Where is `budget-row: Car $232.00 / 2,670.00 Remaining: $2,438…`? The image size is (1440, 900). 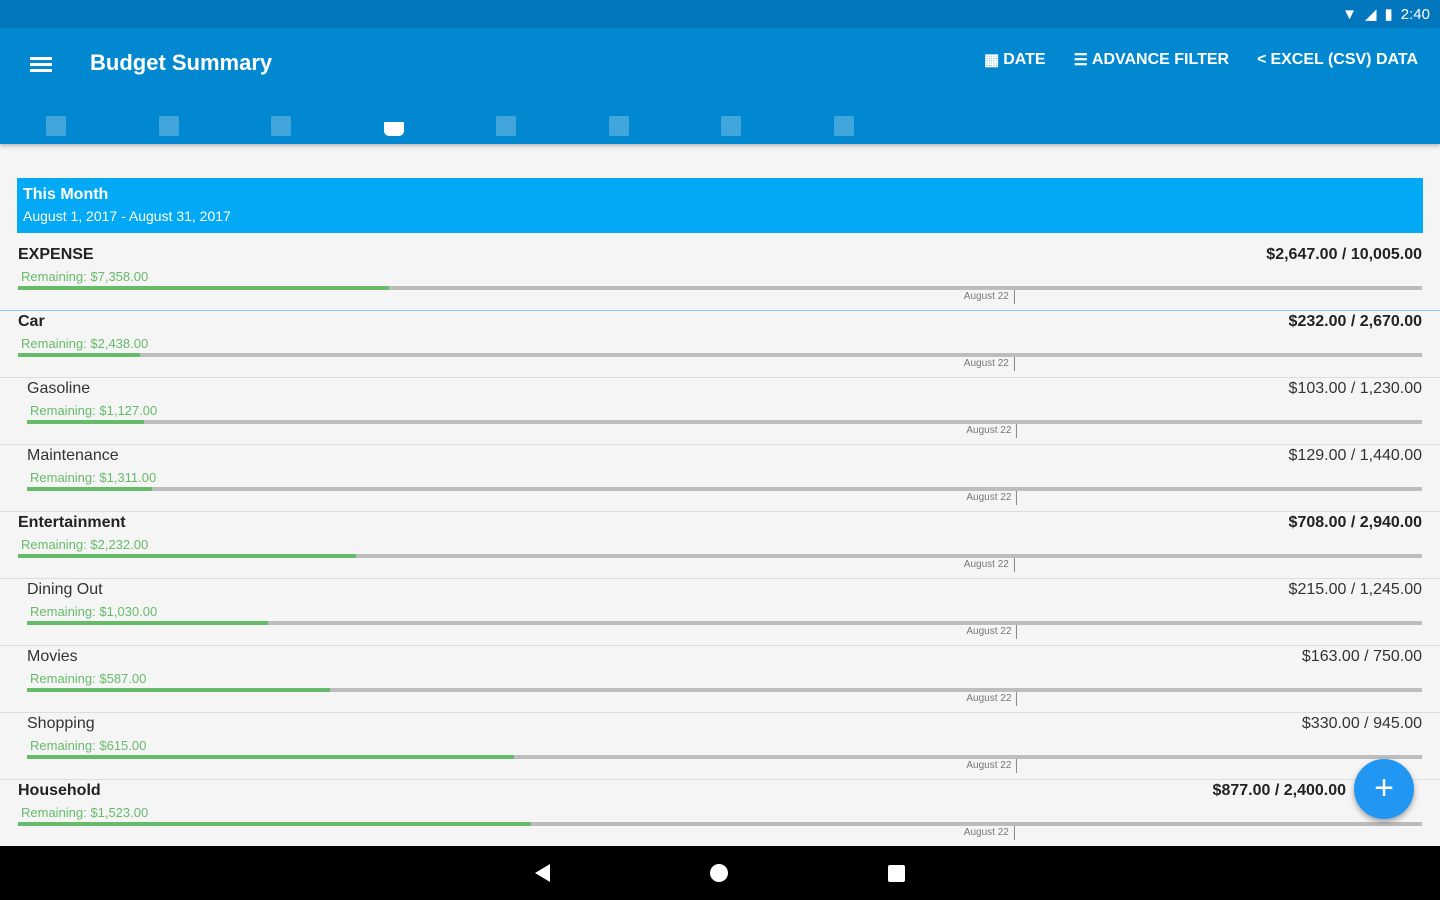 budget-row: Car $232.00 / 2,670.00 Remaining: $2,438… is located at coordinates (720, 344).